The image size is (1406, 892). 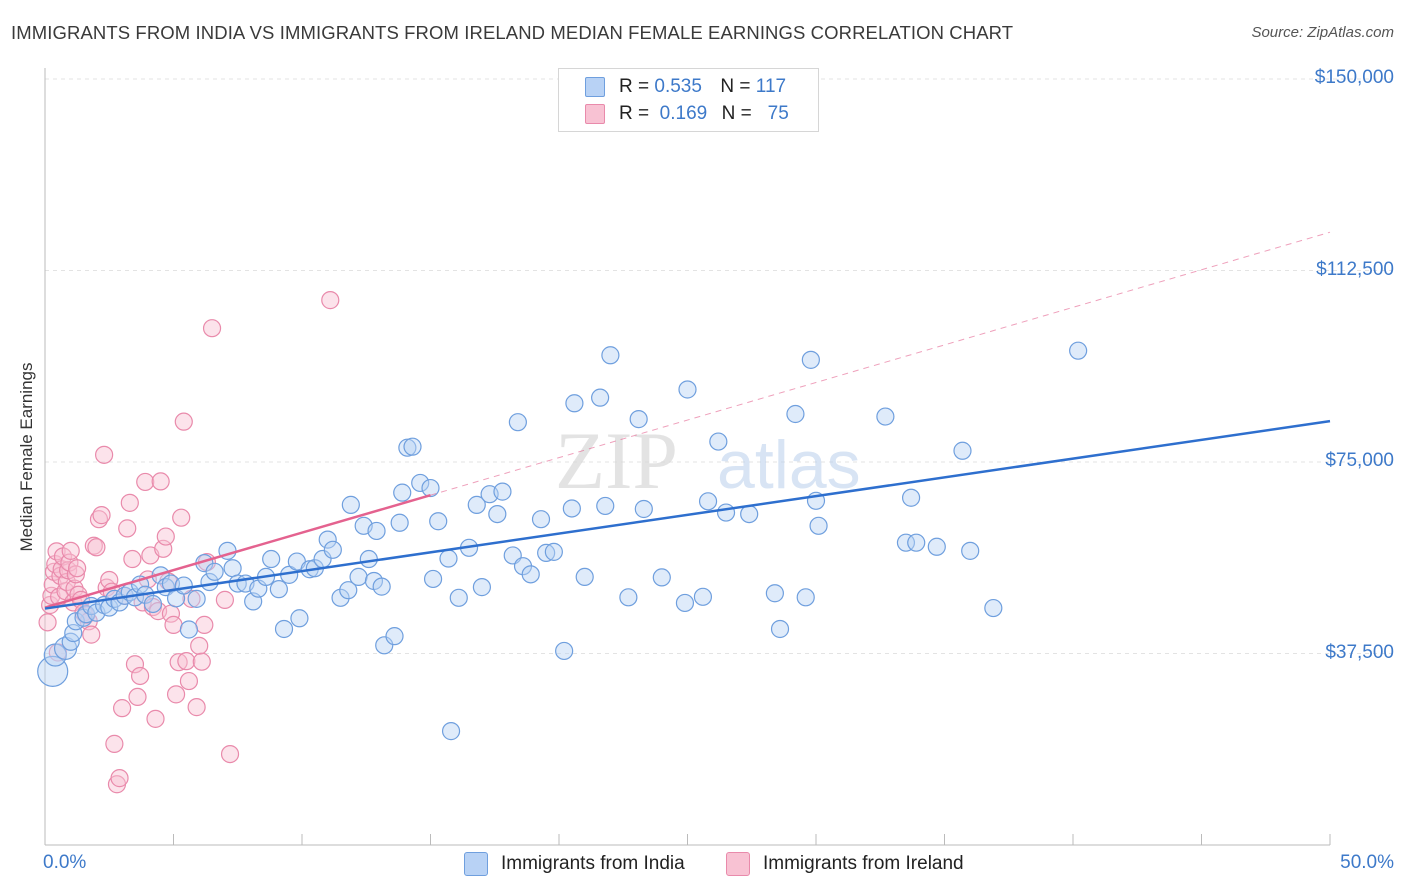 What do you see at coordinates (789, 465) in the screenshot?
I see `watermark-atlas: atlas` at bounding box center [789, 465].